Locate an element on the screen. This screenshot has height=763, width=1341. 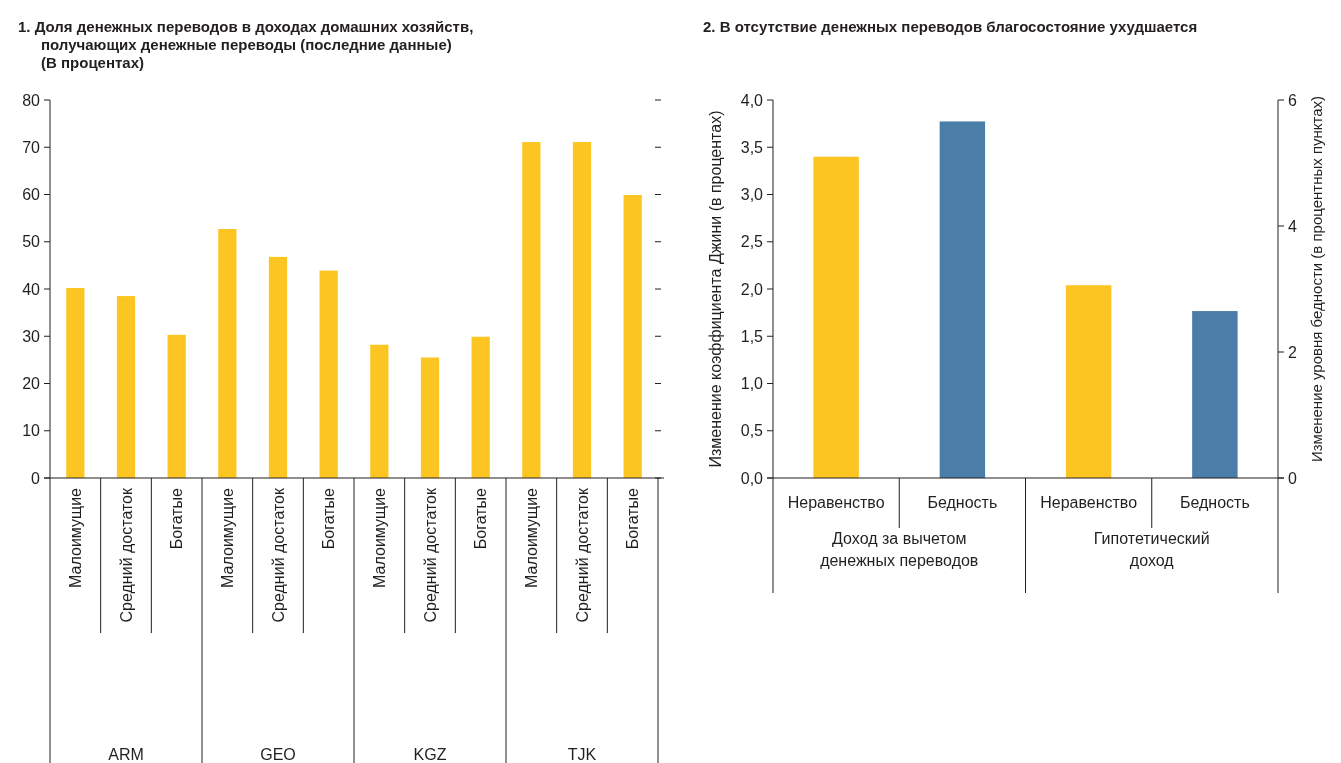
text: TJK is located at coordinates (582, 754).